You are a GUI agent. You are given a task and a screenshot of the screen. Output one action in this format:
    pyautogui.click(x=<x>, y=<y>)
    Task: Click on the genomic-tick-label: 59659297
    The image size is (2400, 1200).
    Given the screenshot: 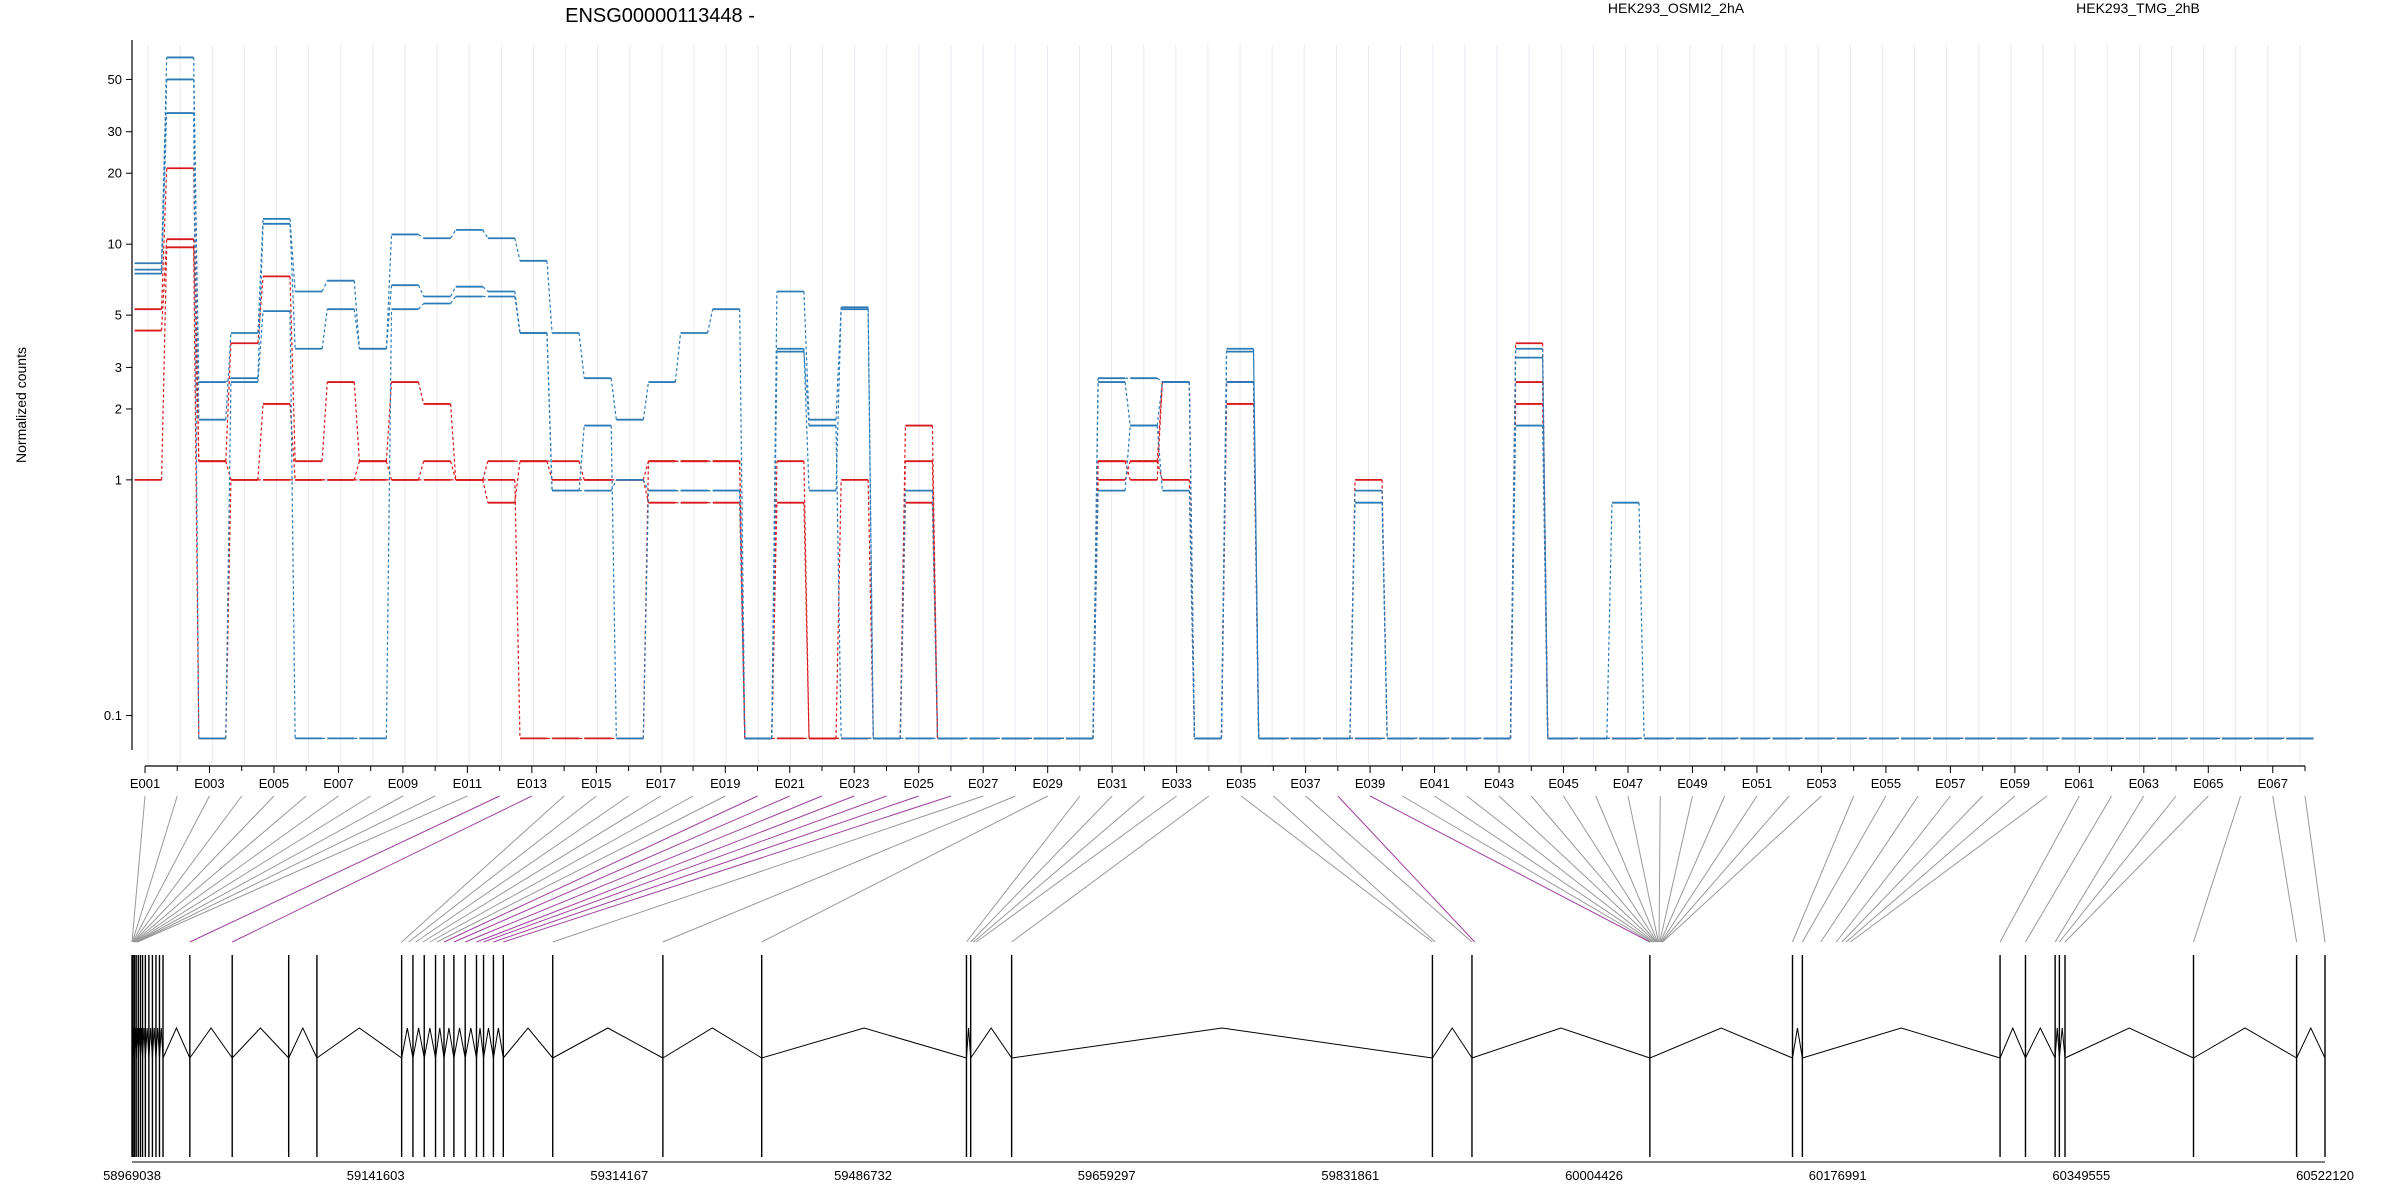 What is the action you would take?
    pyautogui.click(x=1107, y=1175)
    